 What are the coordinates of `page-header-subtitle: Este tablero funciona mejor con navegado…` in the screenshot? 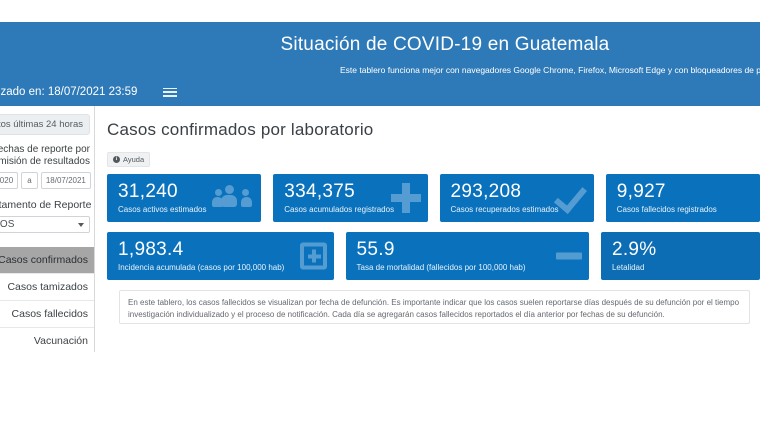 It's located at (550, 70).